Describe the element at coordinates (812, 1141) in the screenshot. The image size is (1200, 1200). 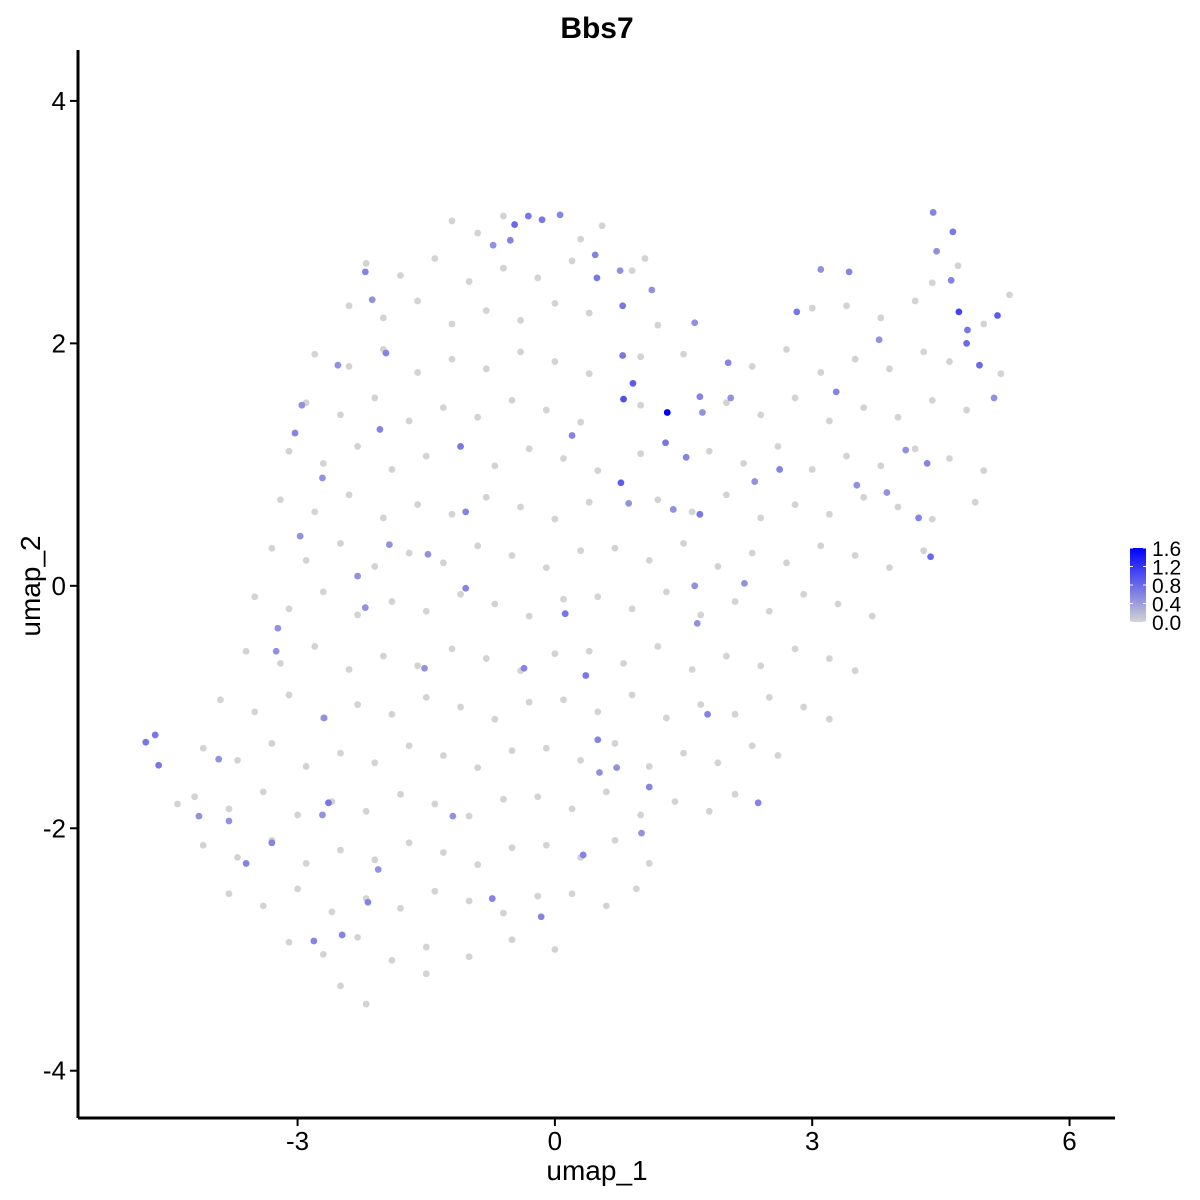
I see `x-tick-label: 3` at that location.